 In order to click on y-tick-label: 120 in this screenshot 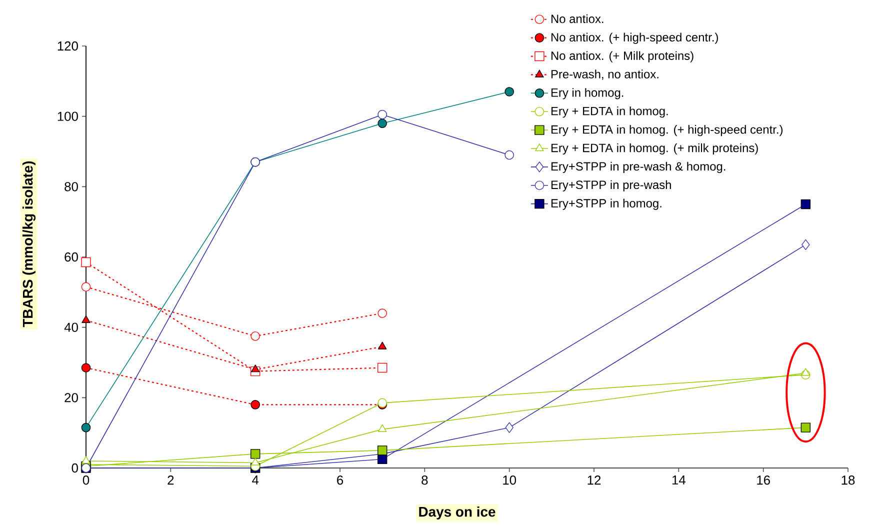, I will do `click(68, 46)`.